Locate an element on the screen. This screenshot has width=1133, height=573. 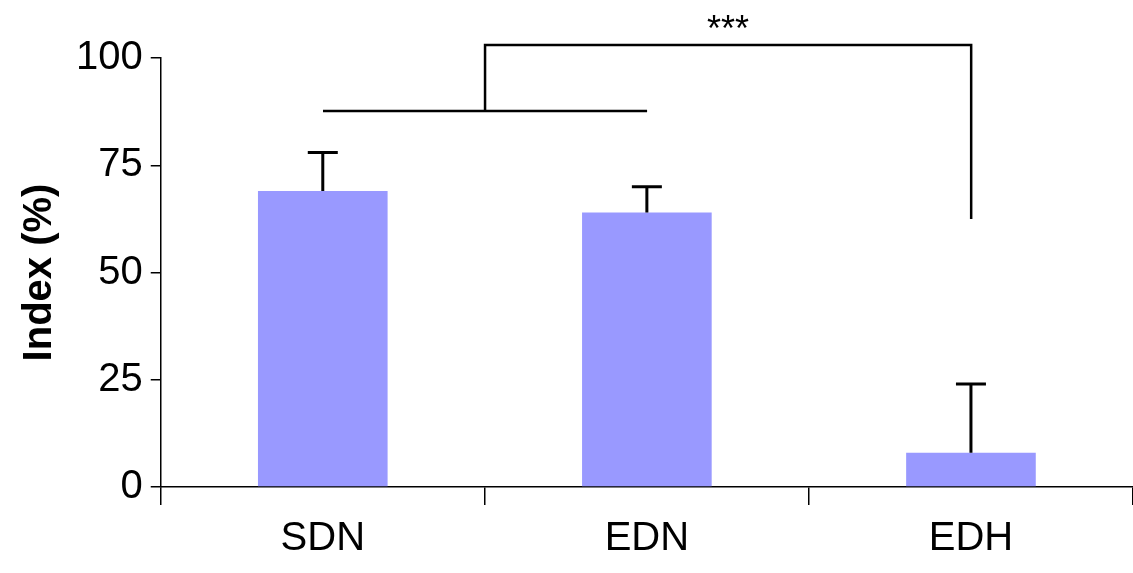
y-tick-label: 100 is located at coordinates (109, 55).